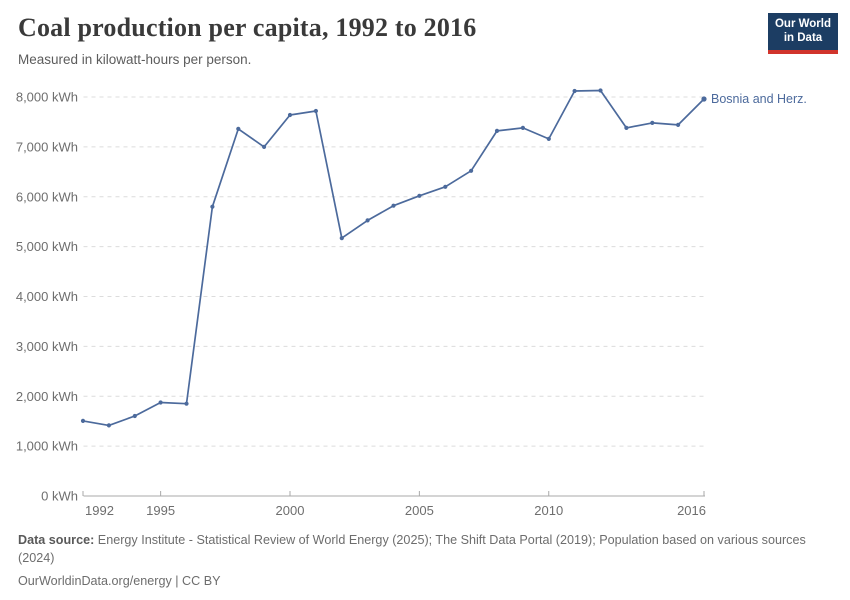 This screenshot has width=850, height=600. Describe the element at coordinates (759, 99) in the screenshot. I see `series-label-bosnia-and-herz: Bosnia and Herz.` at that location.